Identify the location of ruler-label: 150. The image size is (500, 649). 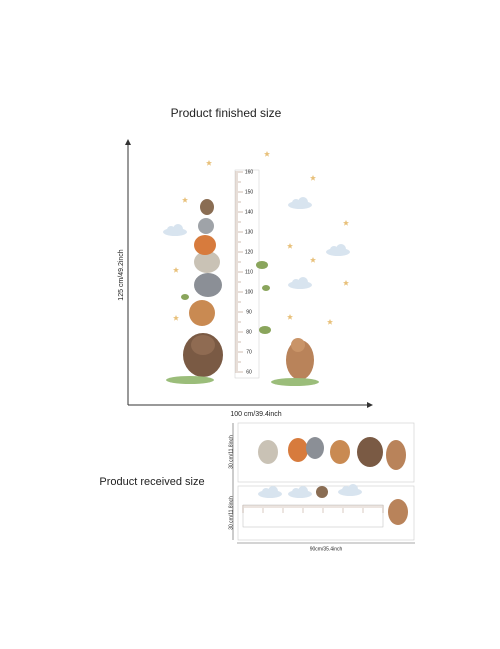
(249, 192).